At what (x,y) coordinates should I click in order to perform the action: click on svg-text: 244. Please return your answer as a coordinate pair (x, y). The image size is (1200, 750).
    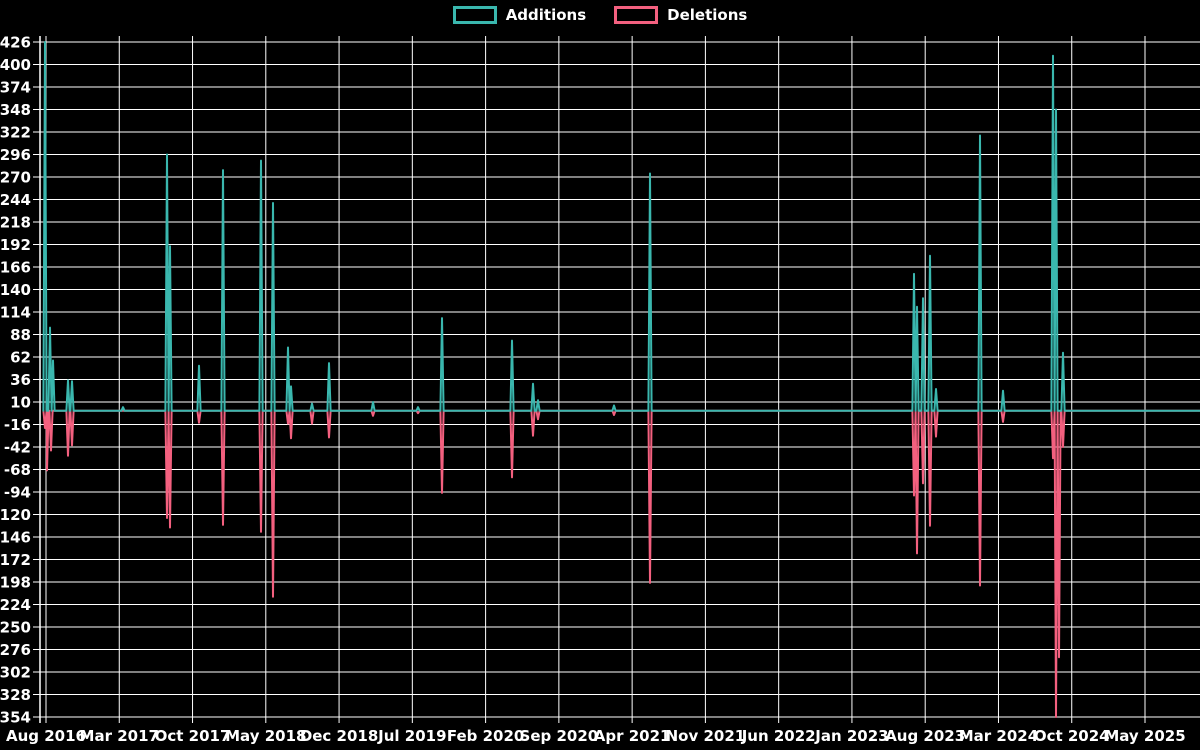
    Looking at the image, I should click on (15, 200).